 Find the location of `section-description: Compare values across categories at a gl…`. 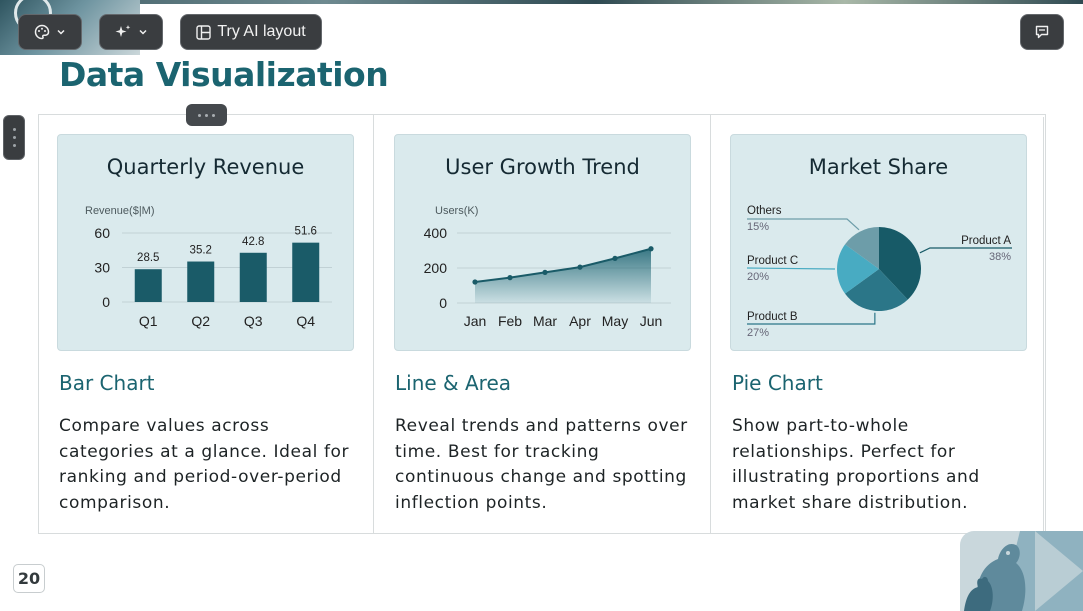

section-description: Compare values across categories at a gl… is located at coordinates (204, 464).